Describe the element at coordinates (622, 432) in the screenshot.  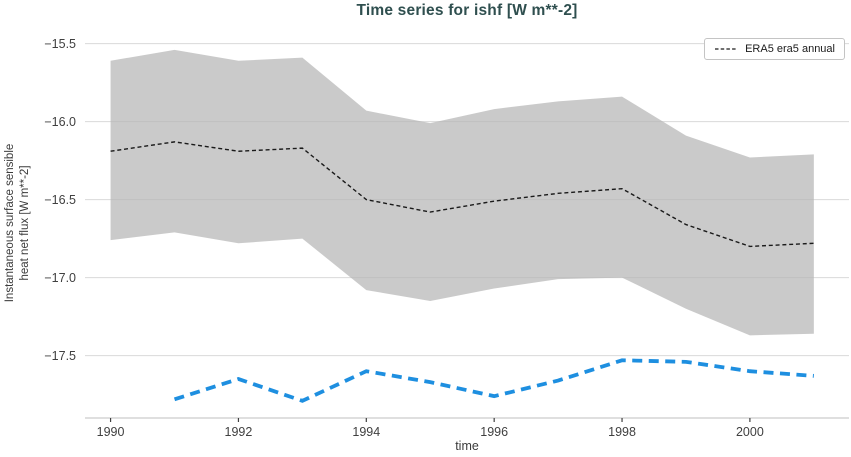
I see `x-tick-label: 1998` at that location.